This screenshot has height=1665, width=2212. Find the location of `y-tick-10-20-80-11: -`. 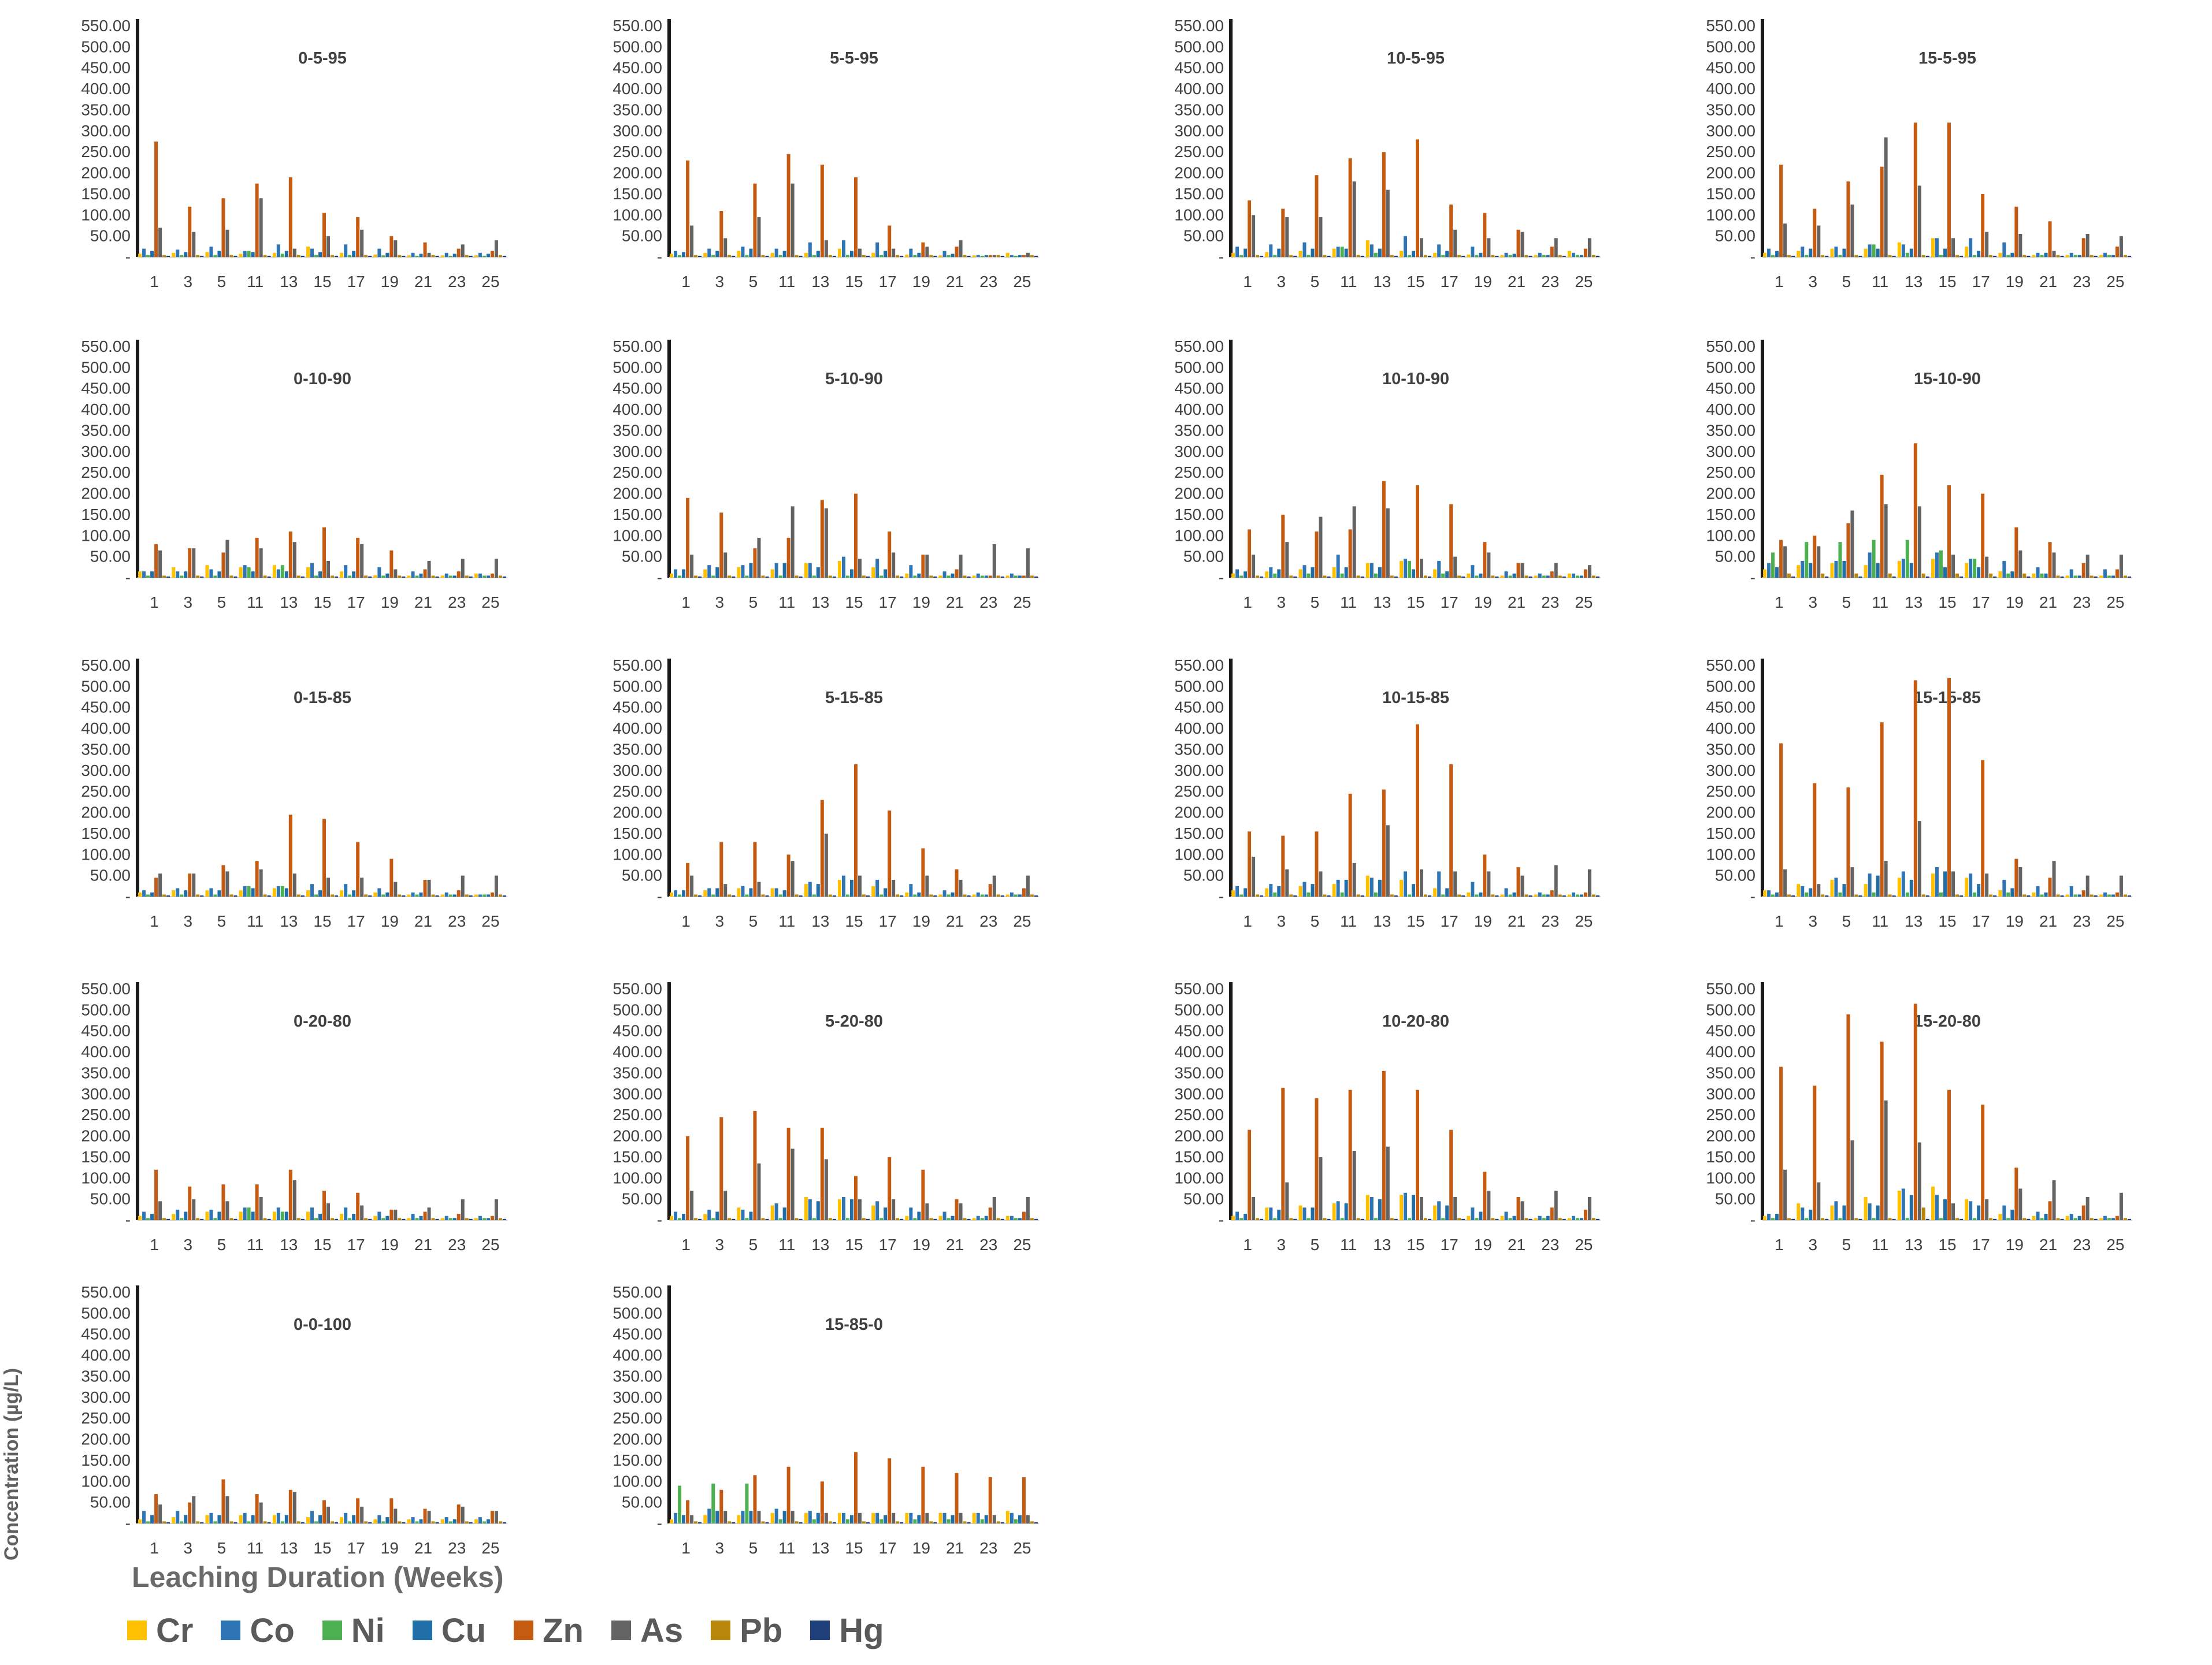

y-tick-10-20-80-11: - is located at coordinates (1221, 1220).